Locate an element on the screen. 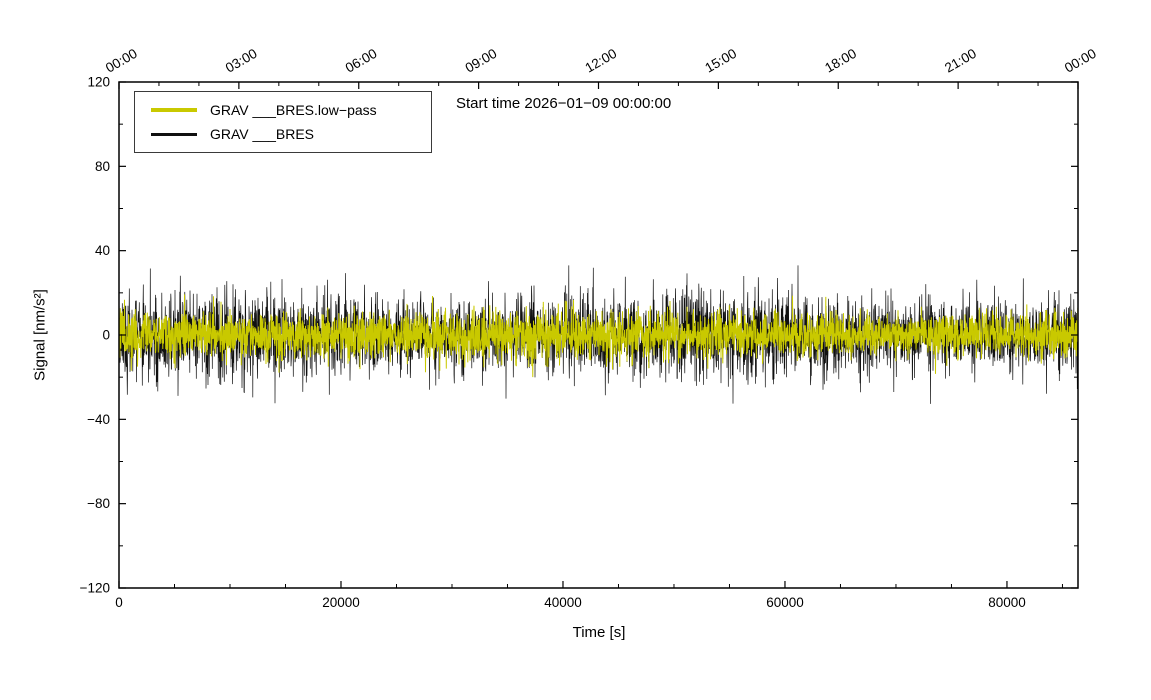  chart-title: Start time 2026−01−09 00:00:00 is located at coordinates (564, 103).